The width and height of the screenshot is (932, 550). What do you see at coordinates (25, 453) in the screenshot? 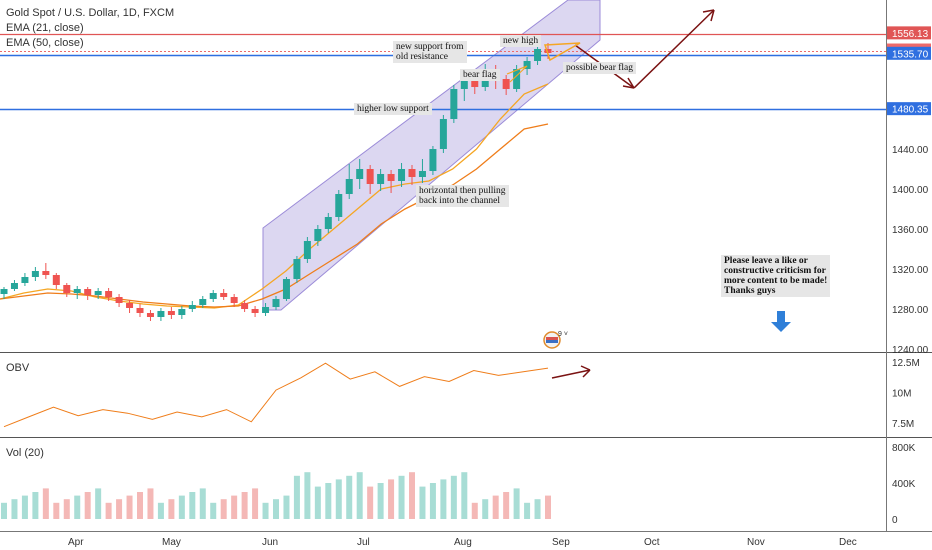
I see `vol-pane-label: Vol (20)` at bounding box center [25, 453].